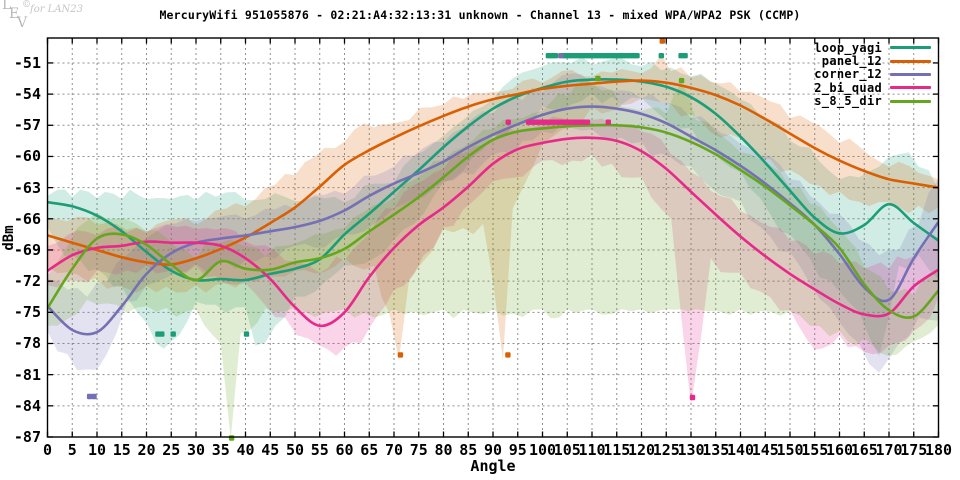  What do you see at coordinates (848, 87) in the screenshot?
I see `legend-label: 2_bi_quad` at bounding box center [848, 87].